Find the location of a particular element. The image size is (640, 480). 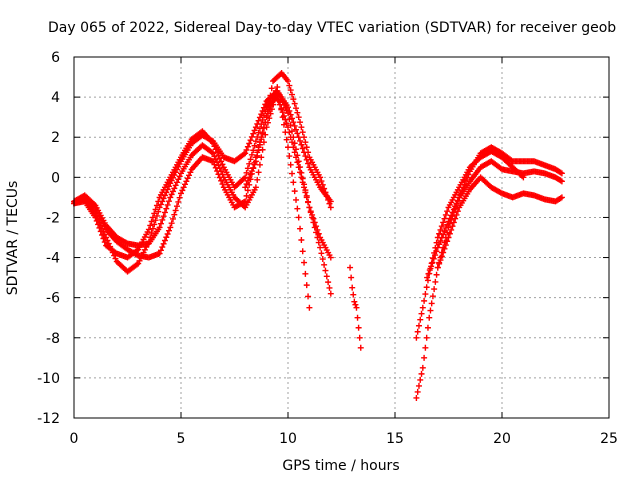

y-tick-label: -6 is located at coordinates (53, 299).